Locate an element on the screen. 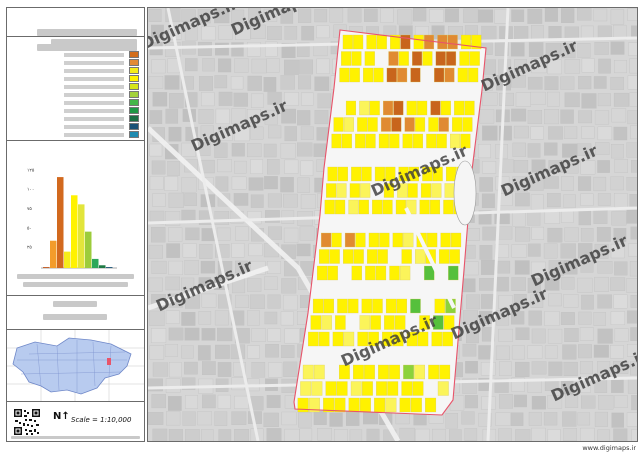  credits-placeholder is located at coordinates (75, 437).